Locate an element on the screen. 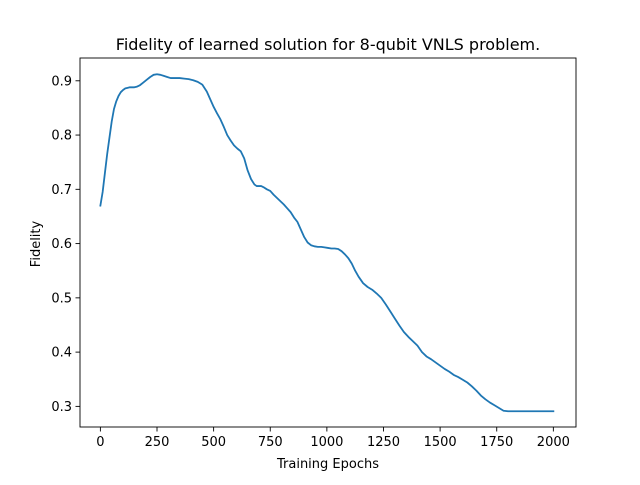 This screenshot has height=485, width=640. x-tick-label: 1250 is located at coordinates (383, 442).